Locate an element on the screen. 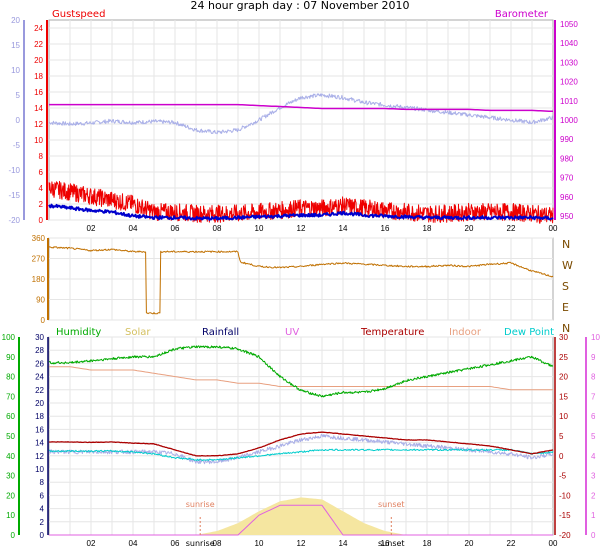 This screenshot has height=555, width=600. inner-y-tick-label: 10 is located at coordinates (38, 140).